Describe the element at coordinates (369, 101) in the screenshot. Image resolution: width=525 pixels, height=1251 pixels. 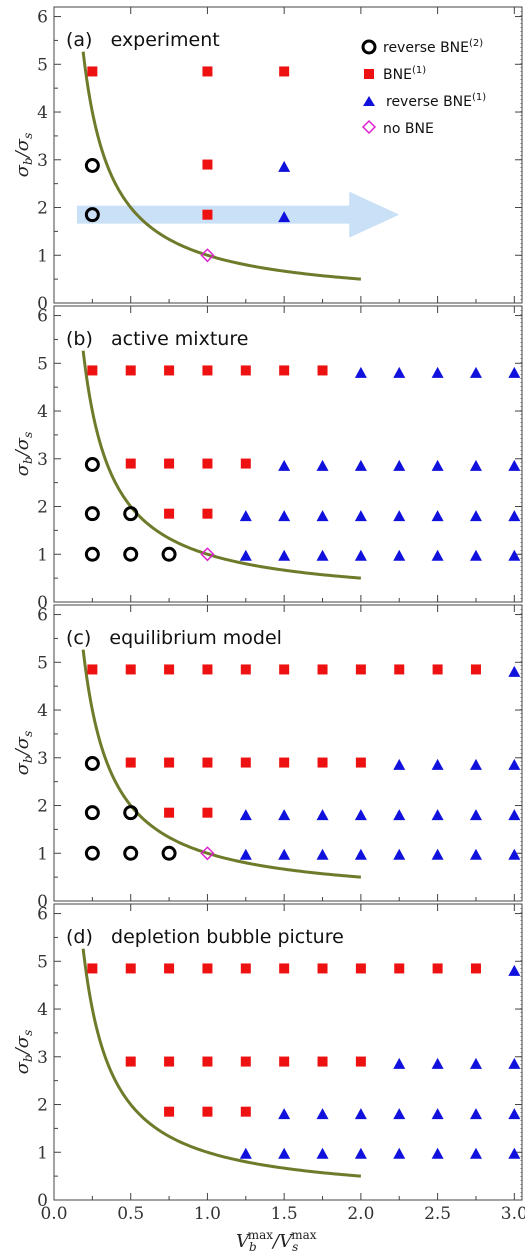
I see `legend-triangle-marker` at that location.